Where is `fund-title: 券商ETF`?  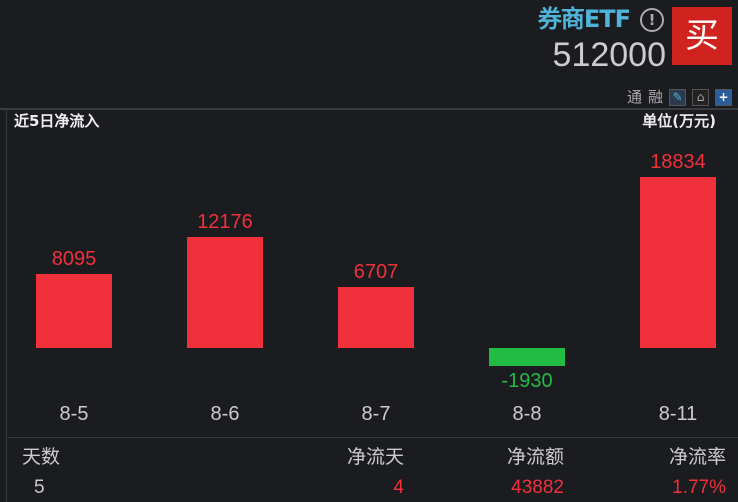 fund-title: 券商ETF is located at coordinates (584, 19).